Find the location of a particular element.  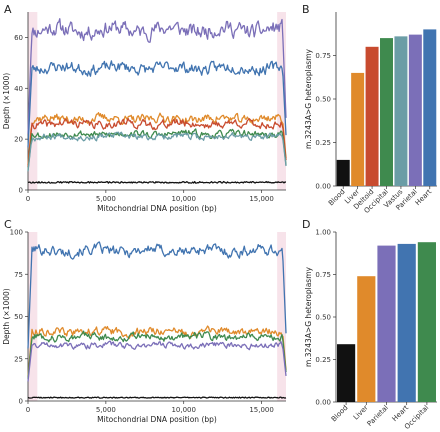

y-tick-label: 100 is located at coordinates (16, 233).